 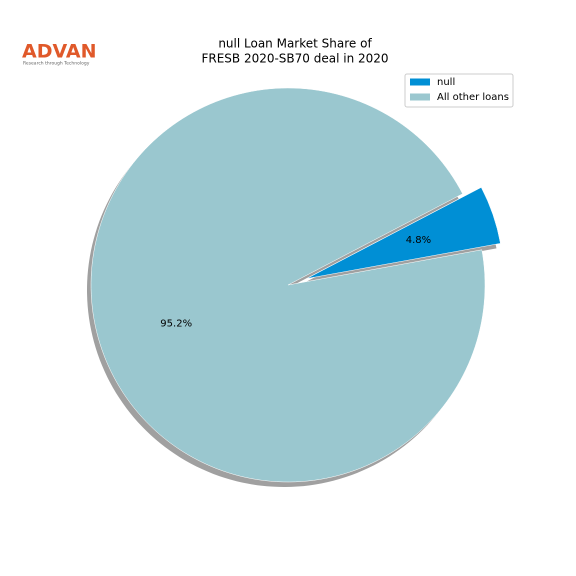 What do you see at coordinates (294, 59) in the screenshot?
I see `chart-title: FRESB 2020-SB70 deal in 2020` at bounding box center [294, 59].